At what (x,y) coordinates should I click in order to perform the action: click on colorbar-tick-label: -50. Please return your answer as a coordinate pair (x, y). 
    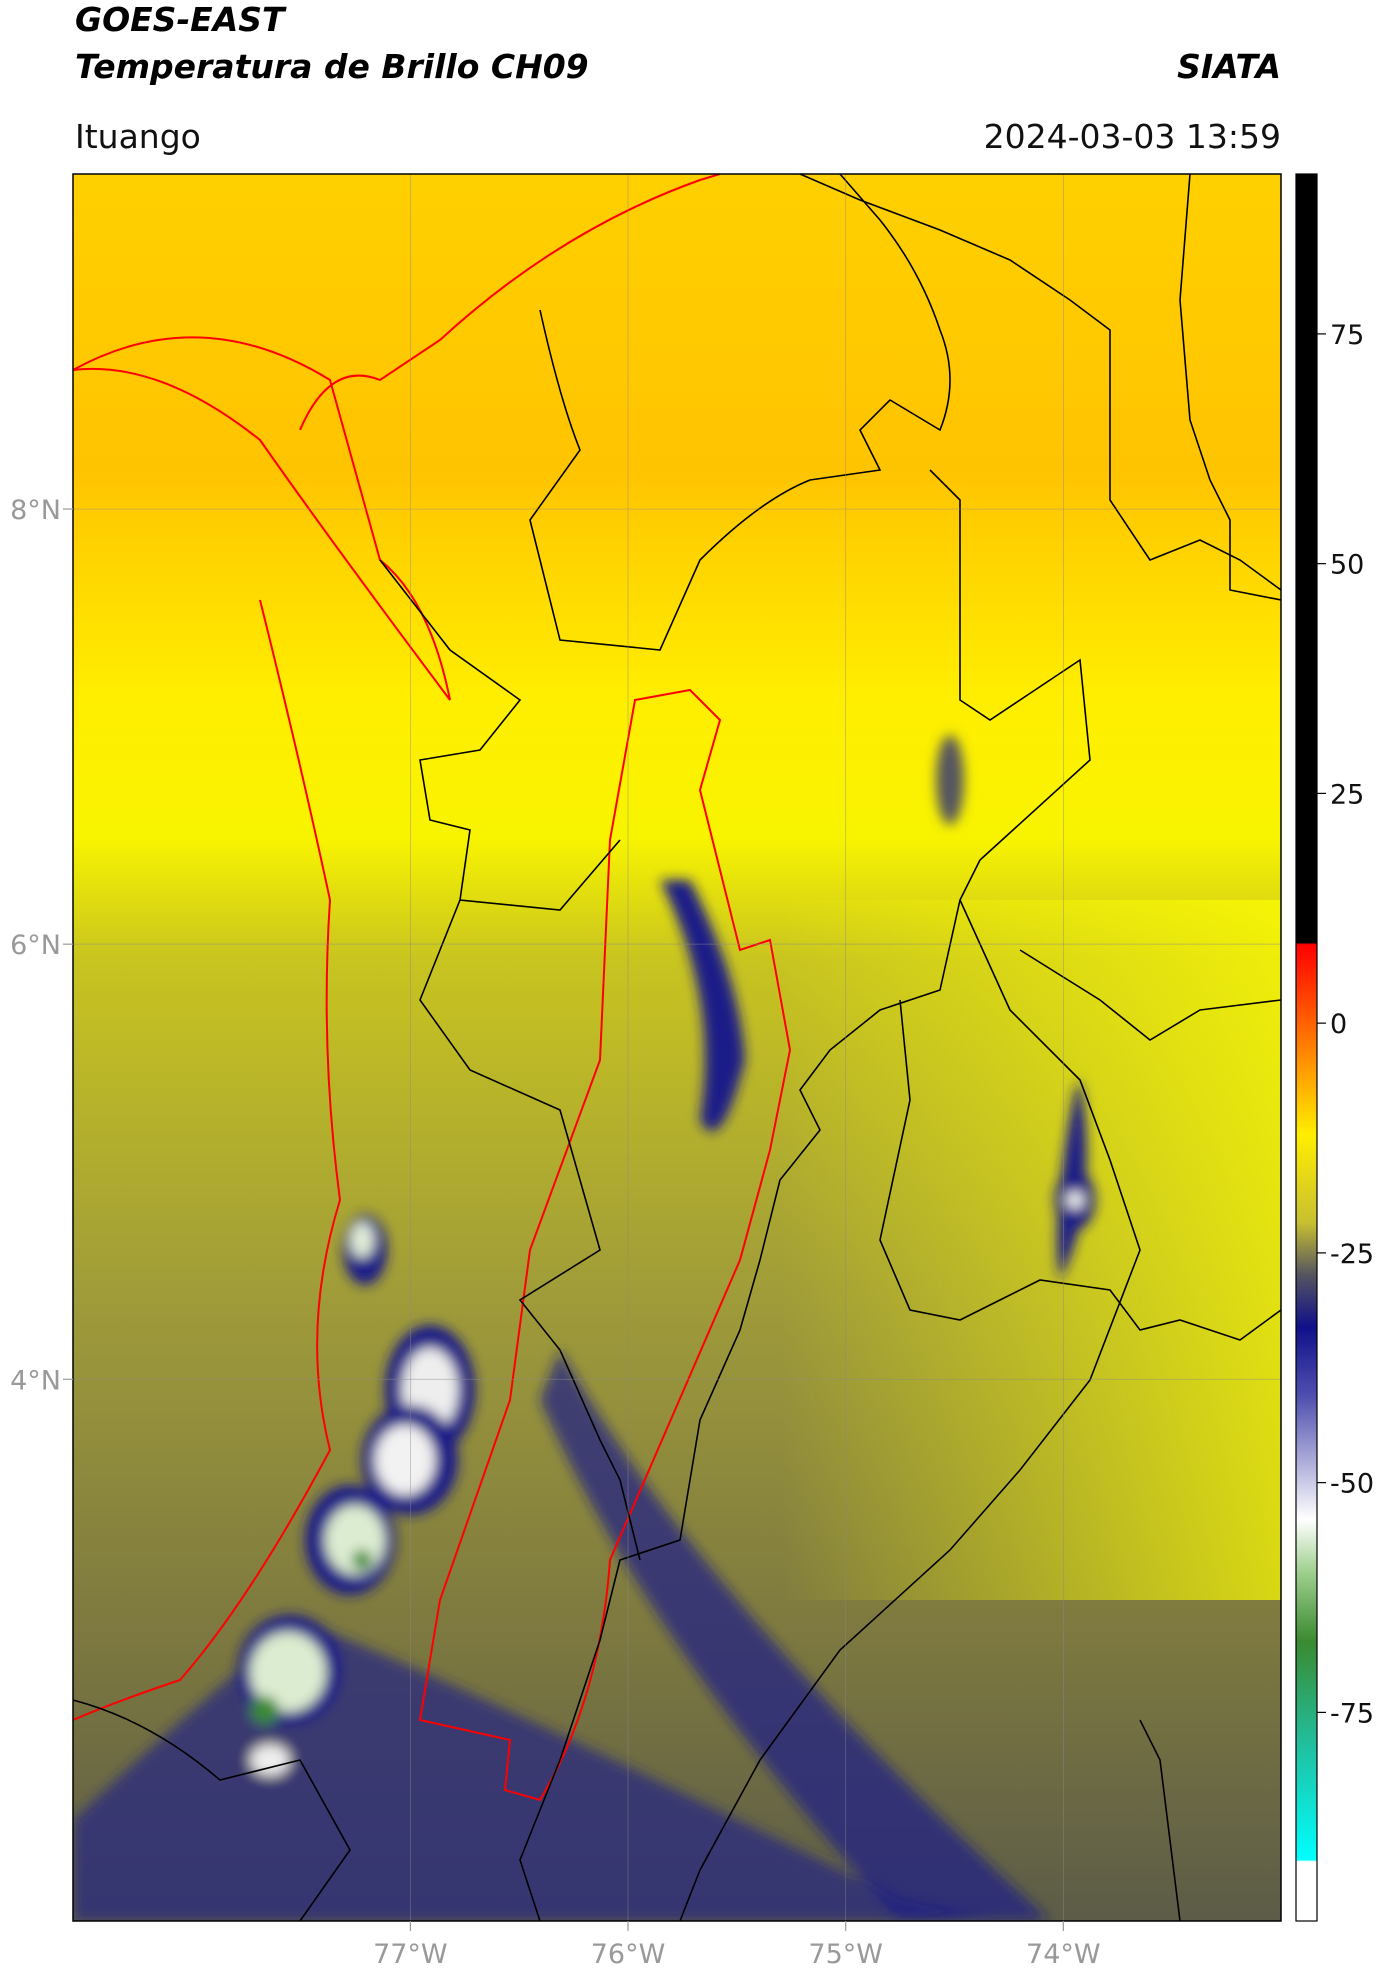
    Looking at the image, I should click on (1352, 1484).